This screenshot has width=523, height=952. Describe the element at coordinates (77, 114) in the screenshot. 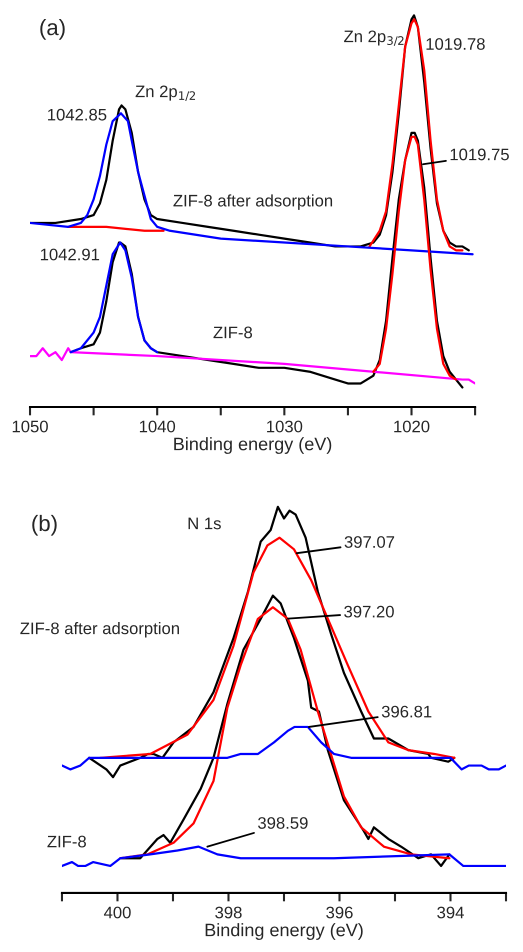

I see `annotation: 1042.85` at that location.